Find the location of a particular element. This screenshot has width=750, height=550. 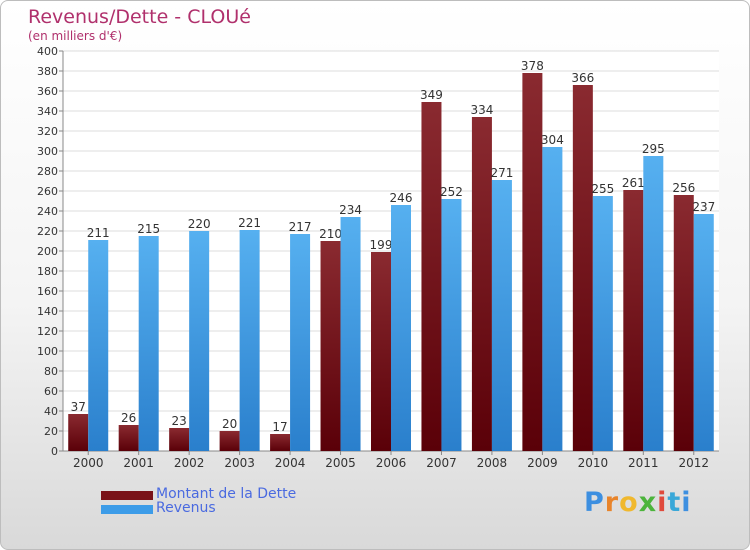

bar-revenue-2001 is located at coordinates (148, 343).